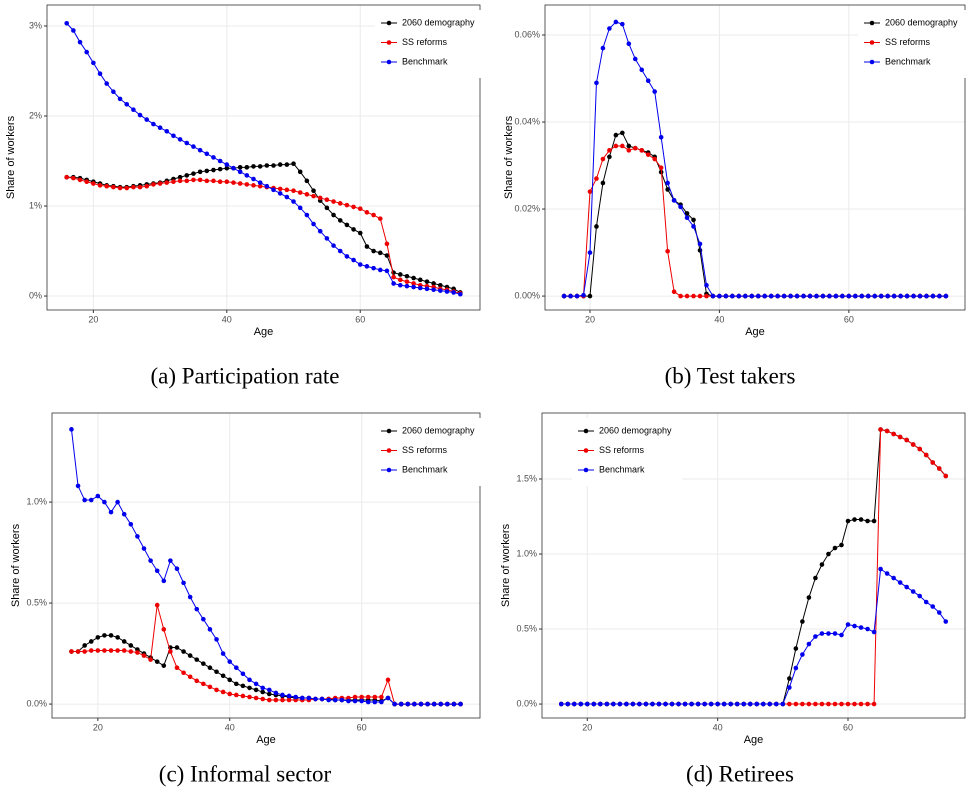  What do you see at coordinates (527, 208) in the screenshot?
I see `y-tick-label: 0.02%` at bounding box center [527, 208].